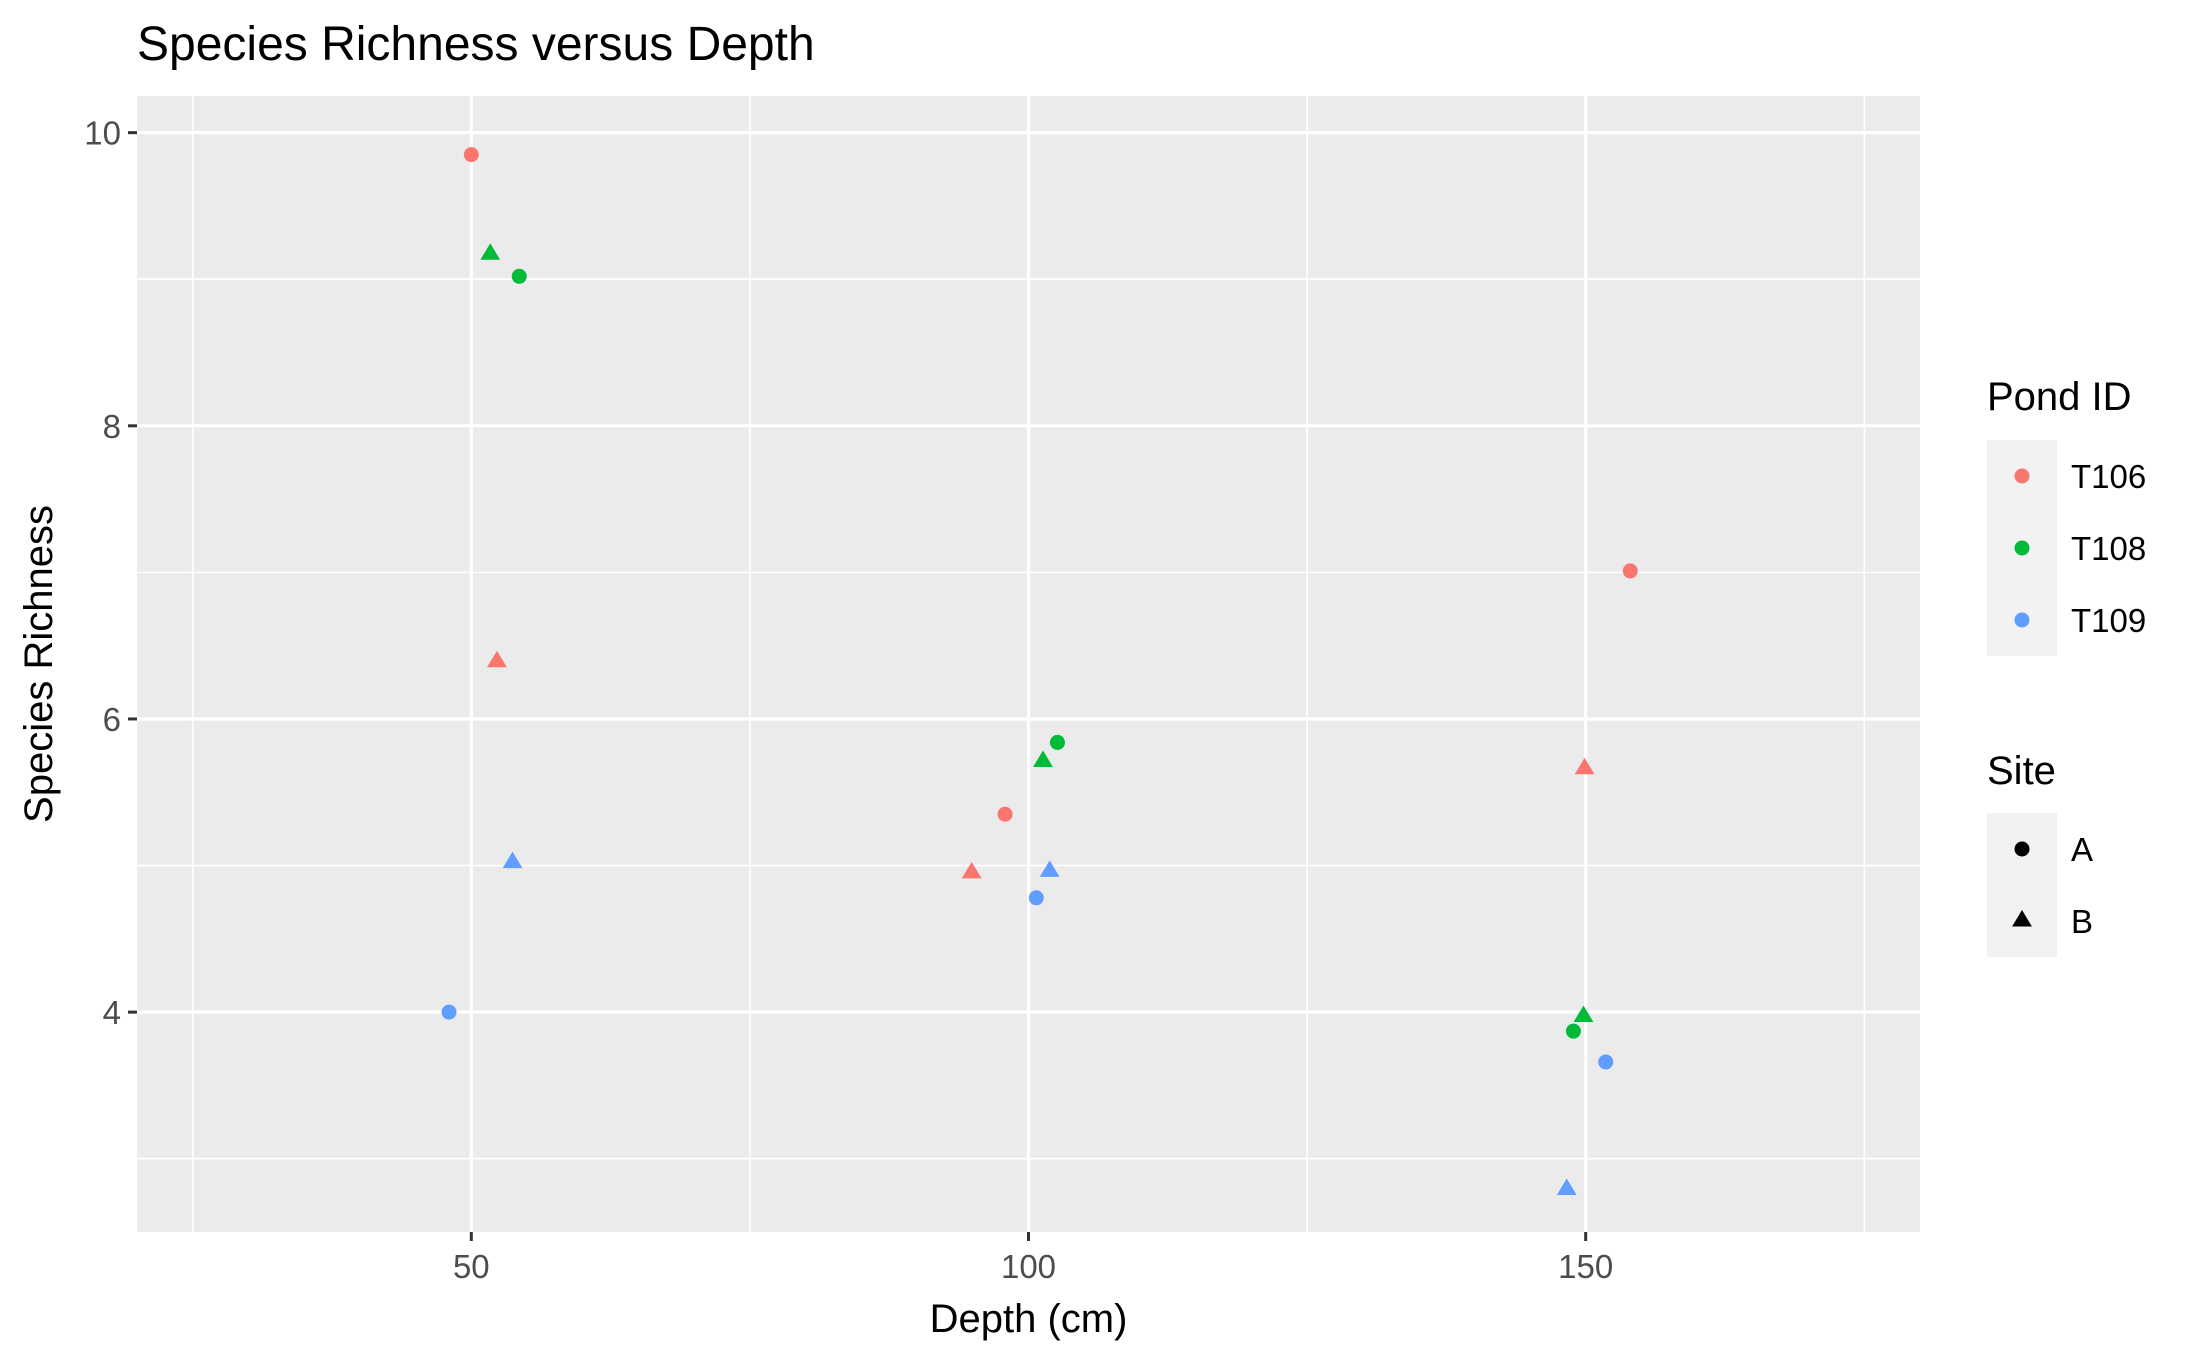 Image resolution: width=2200 pixels, height=1357 pixels. What do you see at coordinates (1028, 1266) in the screenshot?
I see `x-tick-label: 100` at bounding box center [1028, 1266].